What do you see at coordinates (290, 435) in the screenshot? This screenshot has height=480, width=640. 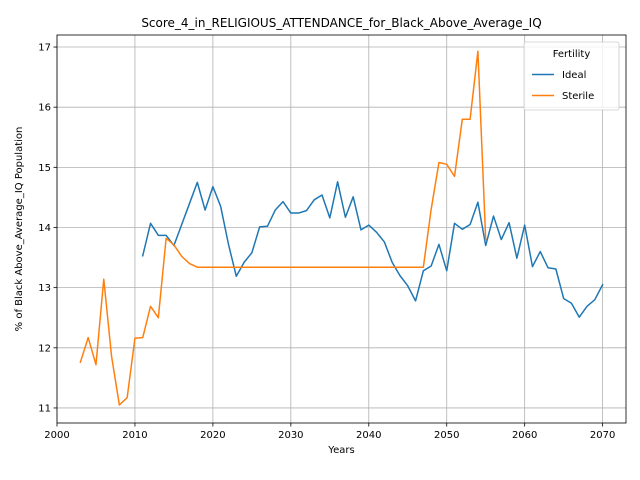 I see `x-tick-label: 2030` at bounding box center [290, 435].